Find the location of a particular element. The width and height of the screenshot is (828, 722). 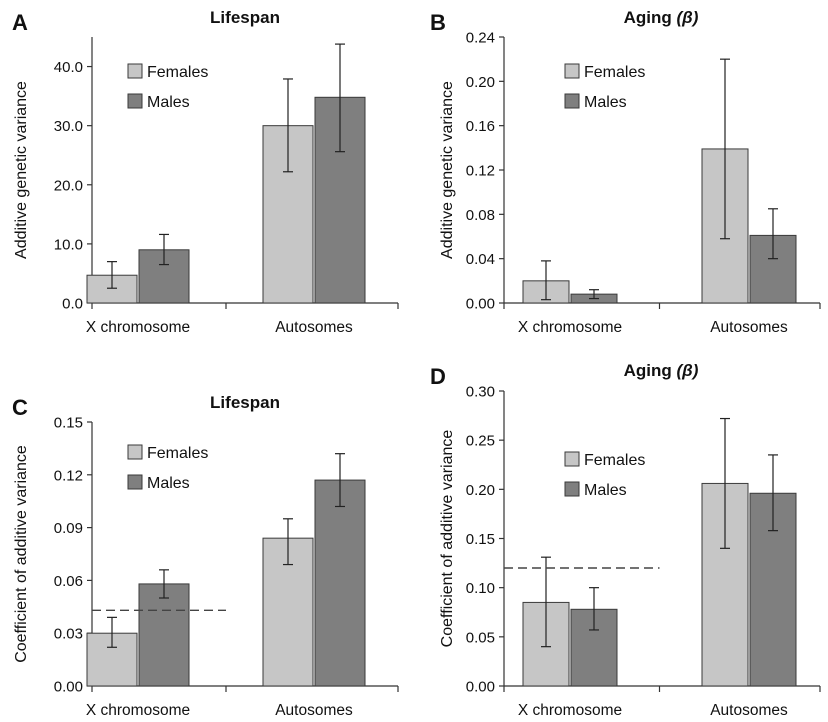

y-tick-label: 0.09 is located at coordinates (68, 528).